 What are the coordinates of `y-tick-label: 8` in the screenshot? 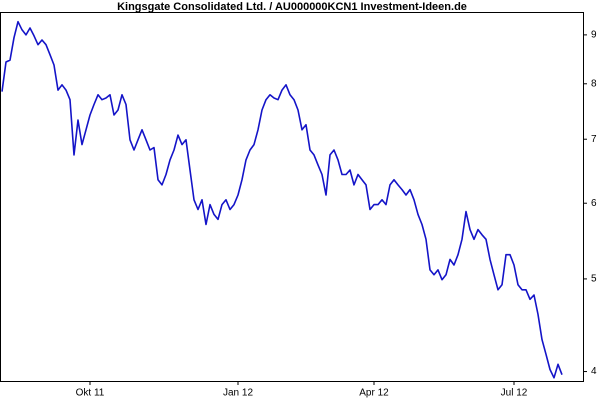 It's located at (594, 83).